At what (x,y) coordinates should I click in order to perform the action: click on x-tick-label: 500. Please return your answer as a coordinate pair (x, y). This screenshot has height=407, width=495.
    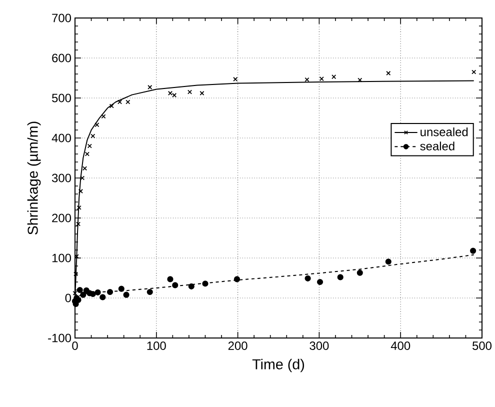
    Looking at the image, I should click on (482, 346).